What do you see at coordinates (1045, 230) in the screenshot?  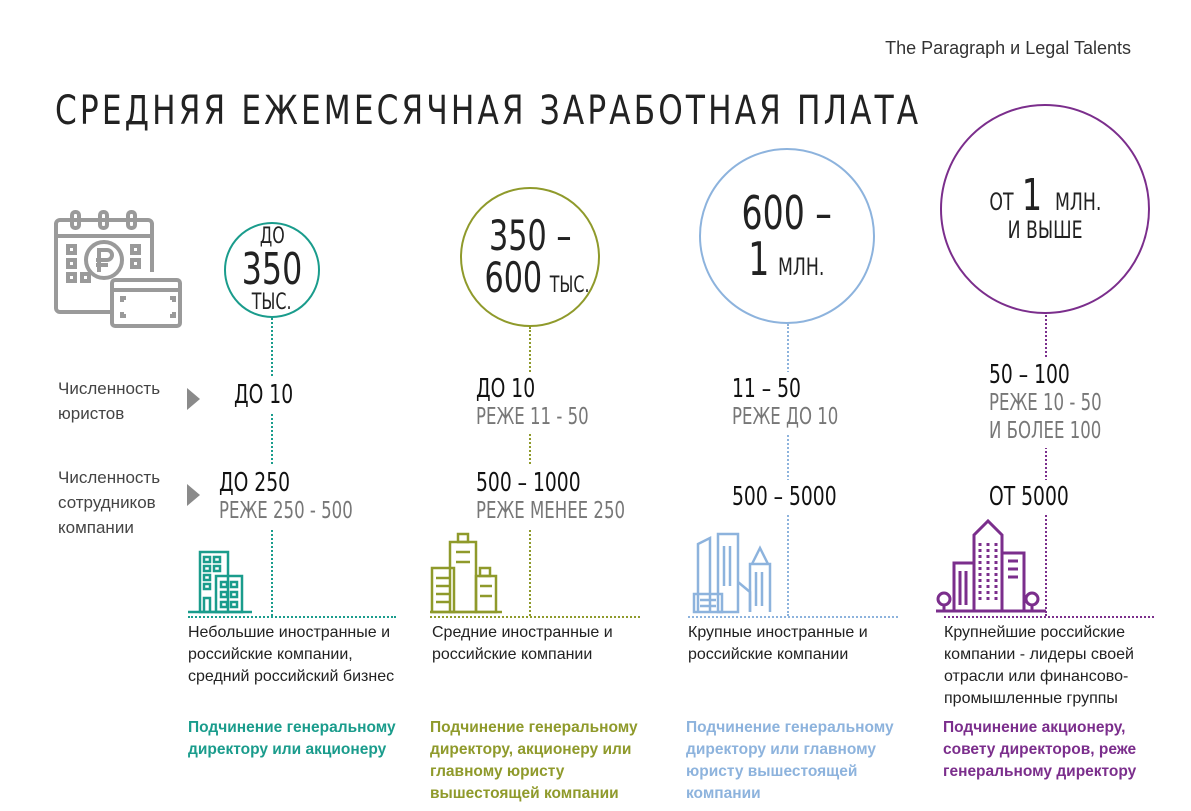 I see `salary-suffix: И ВЫШЕ` at bounding box center [1045, 230].